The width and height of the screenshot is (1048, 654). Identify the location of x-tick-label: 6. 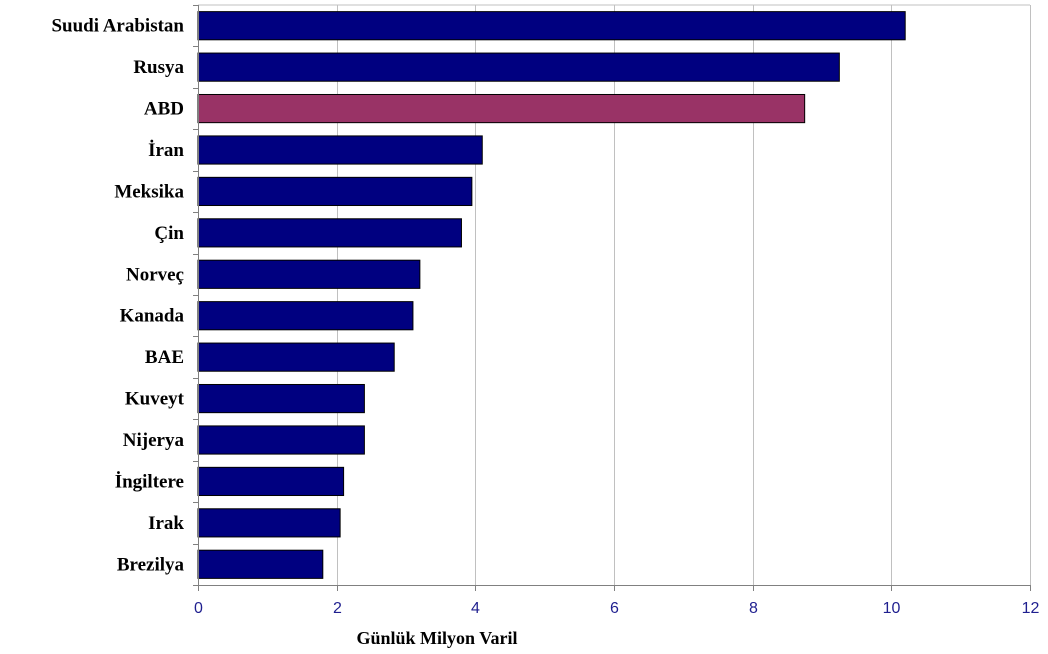
(614, 608).